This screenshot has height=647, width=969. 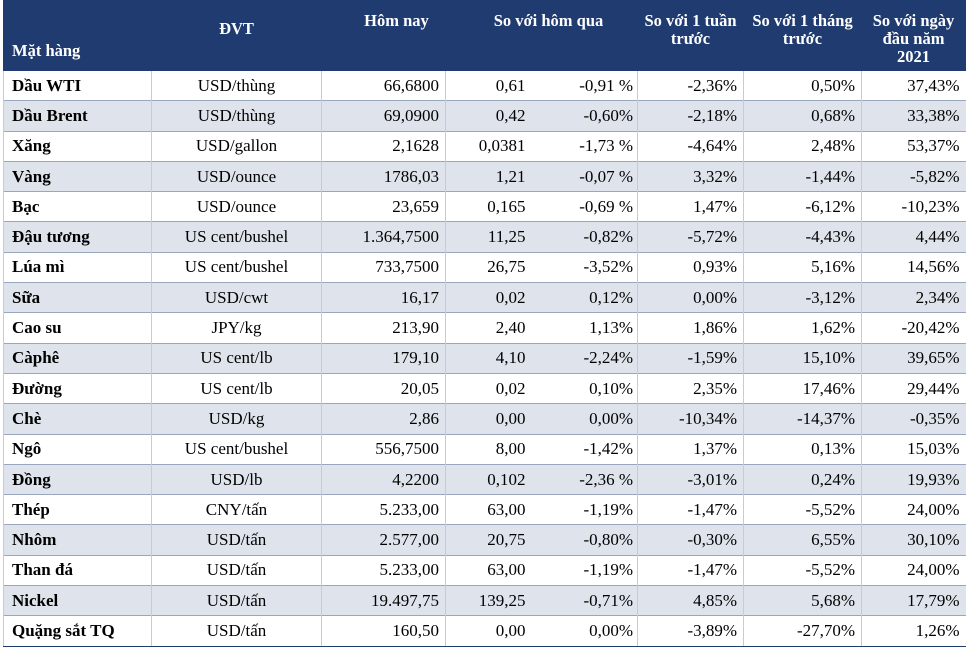 What do you see at coordinates (802, 85) in the screenshot?
I see `cell-vs-month: 0,50%` at bounding box center [802, 85].